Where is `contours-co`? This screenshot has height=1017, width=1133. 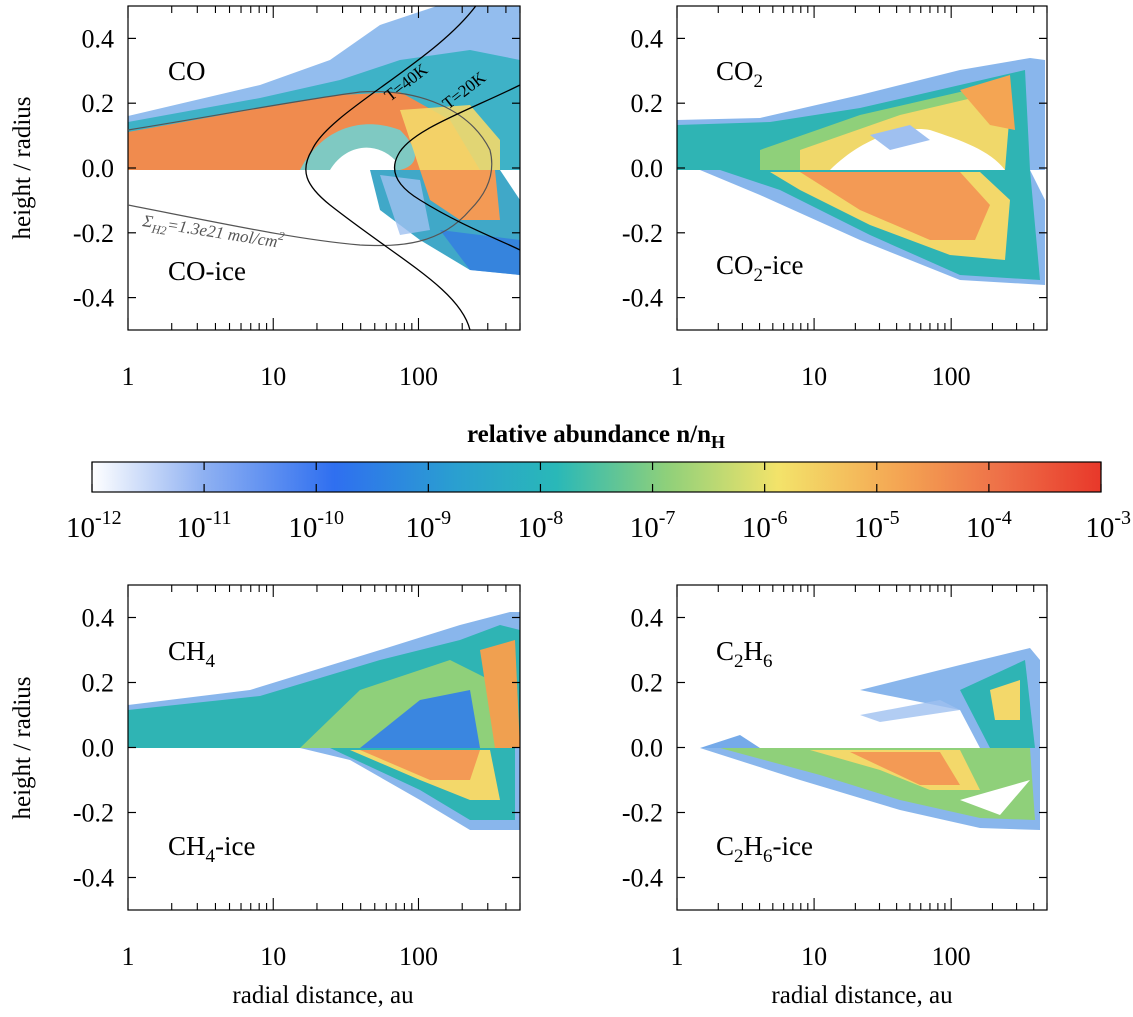
contours-co is located at coordinates (324, 168).